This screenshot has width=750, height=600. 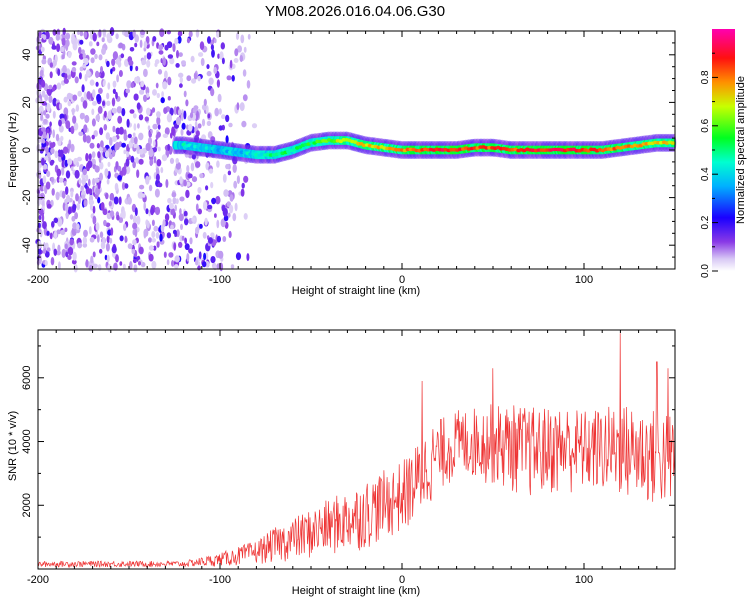 What do you see at coordinates (27, 245) in the screenshot?
I see `spectrogram-y-tick-label: -40` at bounding box center [27, 245].